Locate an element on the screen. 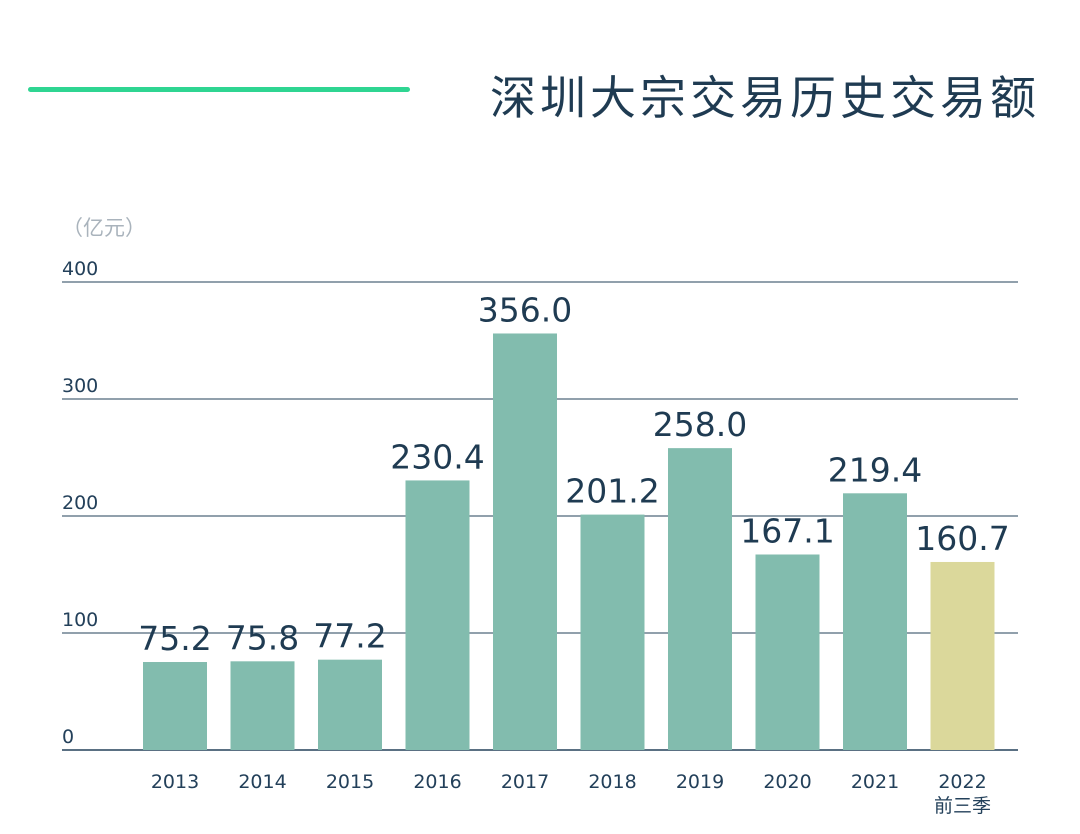 This screenshot has height=834, width=1080. y-tick-label: 0 is located at coordinates (68, 737).